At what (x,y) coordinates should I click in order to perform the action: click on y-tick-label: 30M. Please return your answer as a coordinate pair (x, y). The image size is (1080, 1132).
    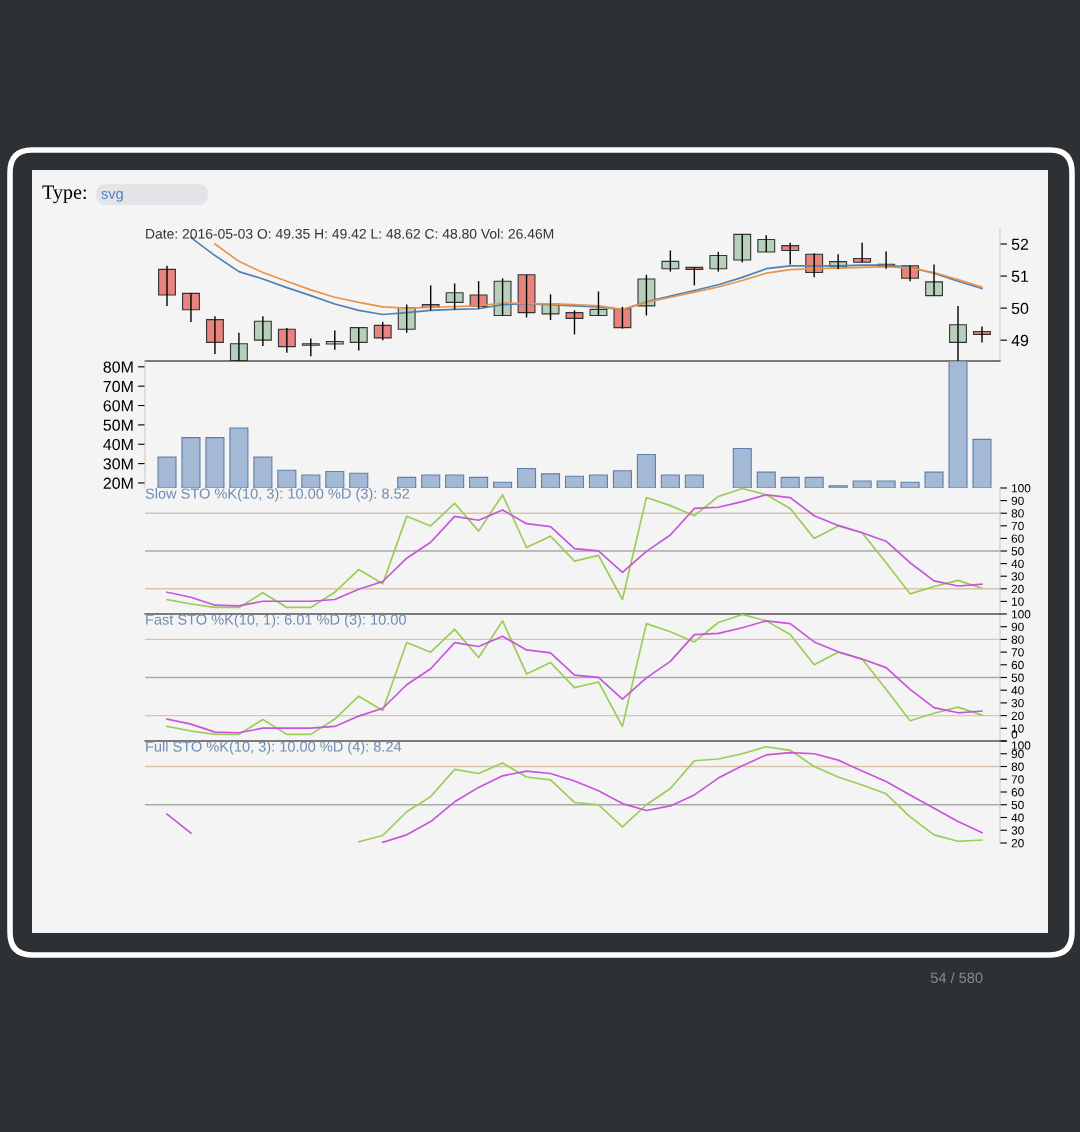
    Looking at the image, I should click on (118, 464).